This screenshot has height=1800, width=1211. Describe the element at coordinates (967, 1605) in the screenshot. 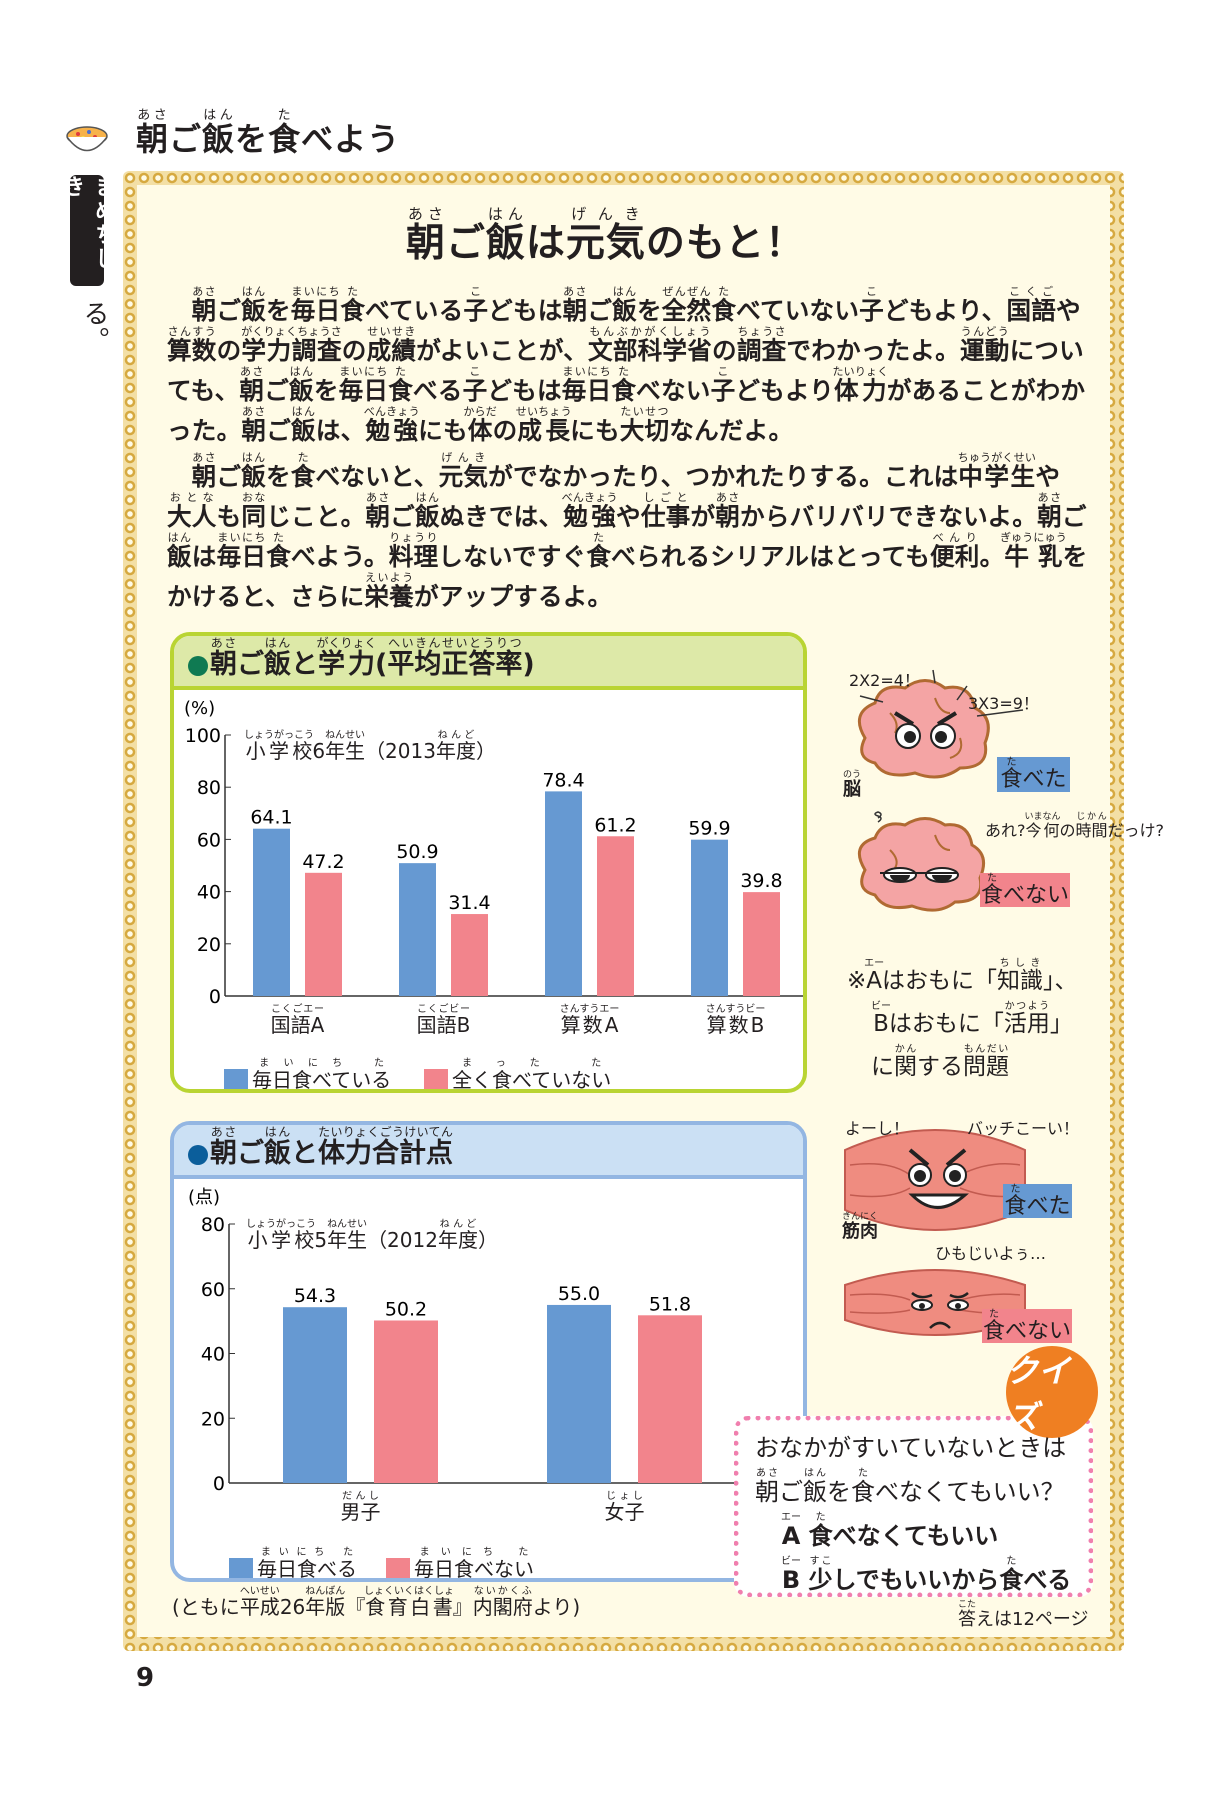

I see `furigana: こた` at that location.